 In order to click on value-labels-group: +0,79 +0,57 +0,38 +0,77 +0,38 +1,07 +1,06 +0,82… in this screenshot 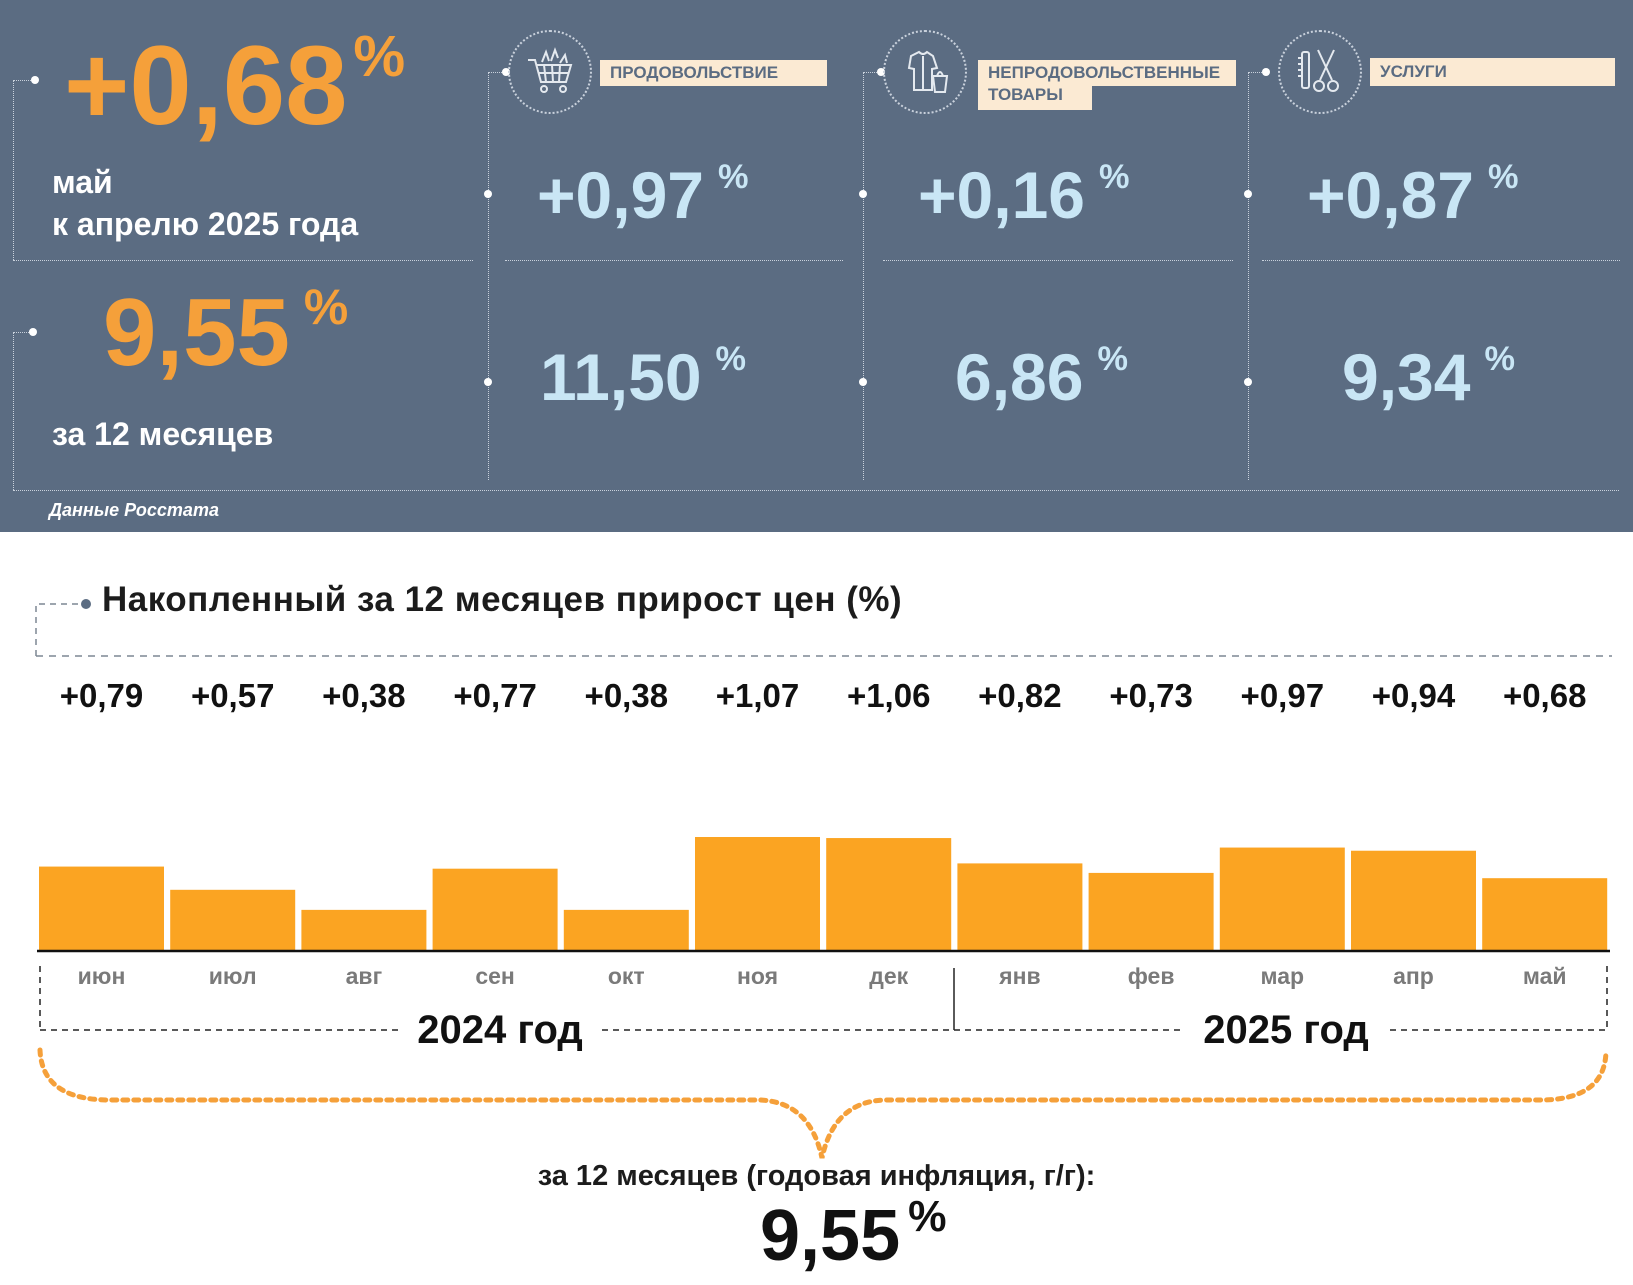, I will do `click(823, 695)`.